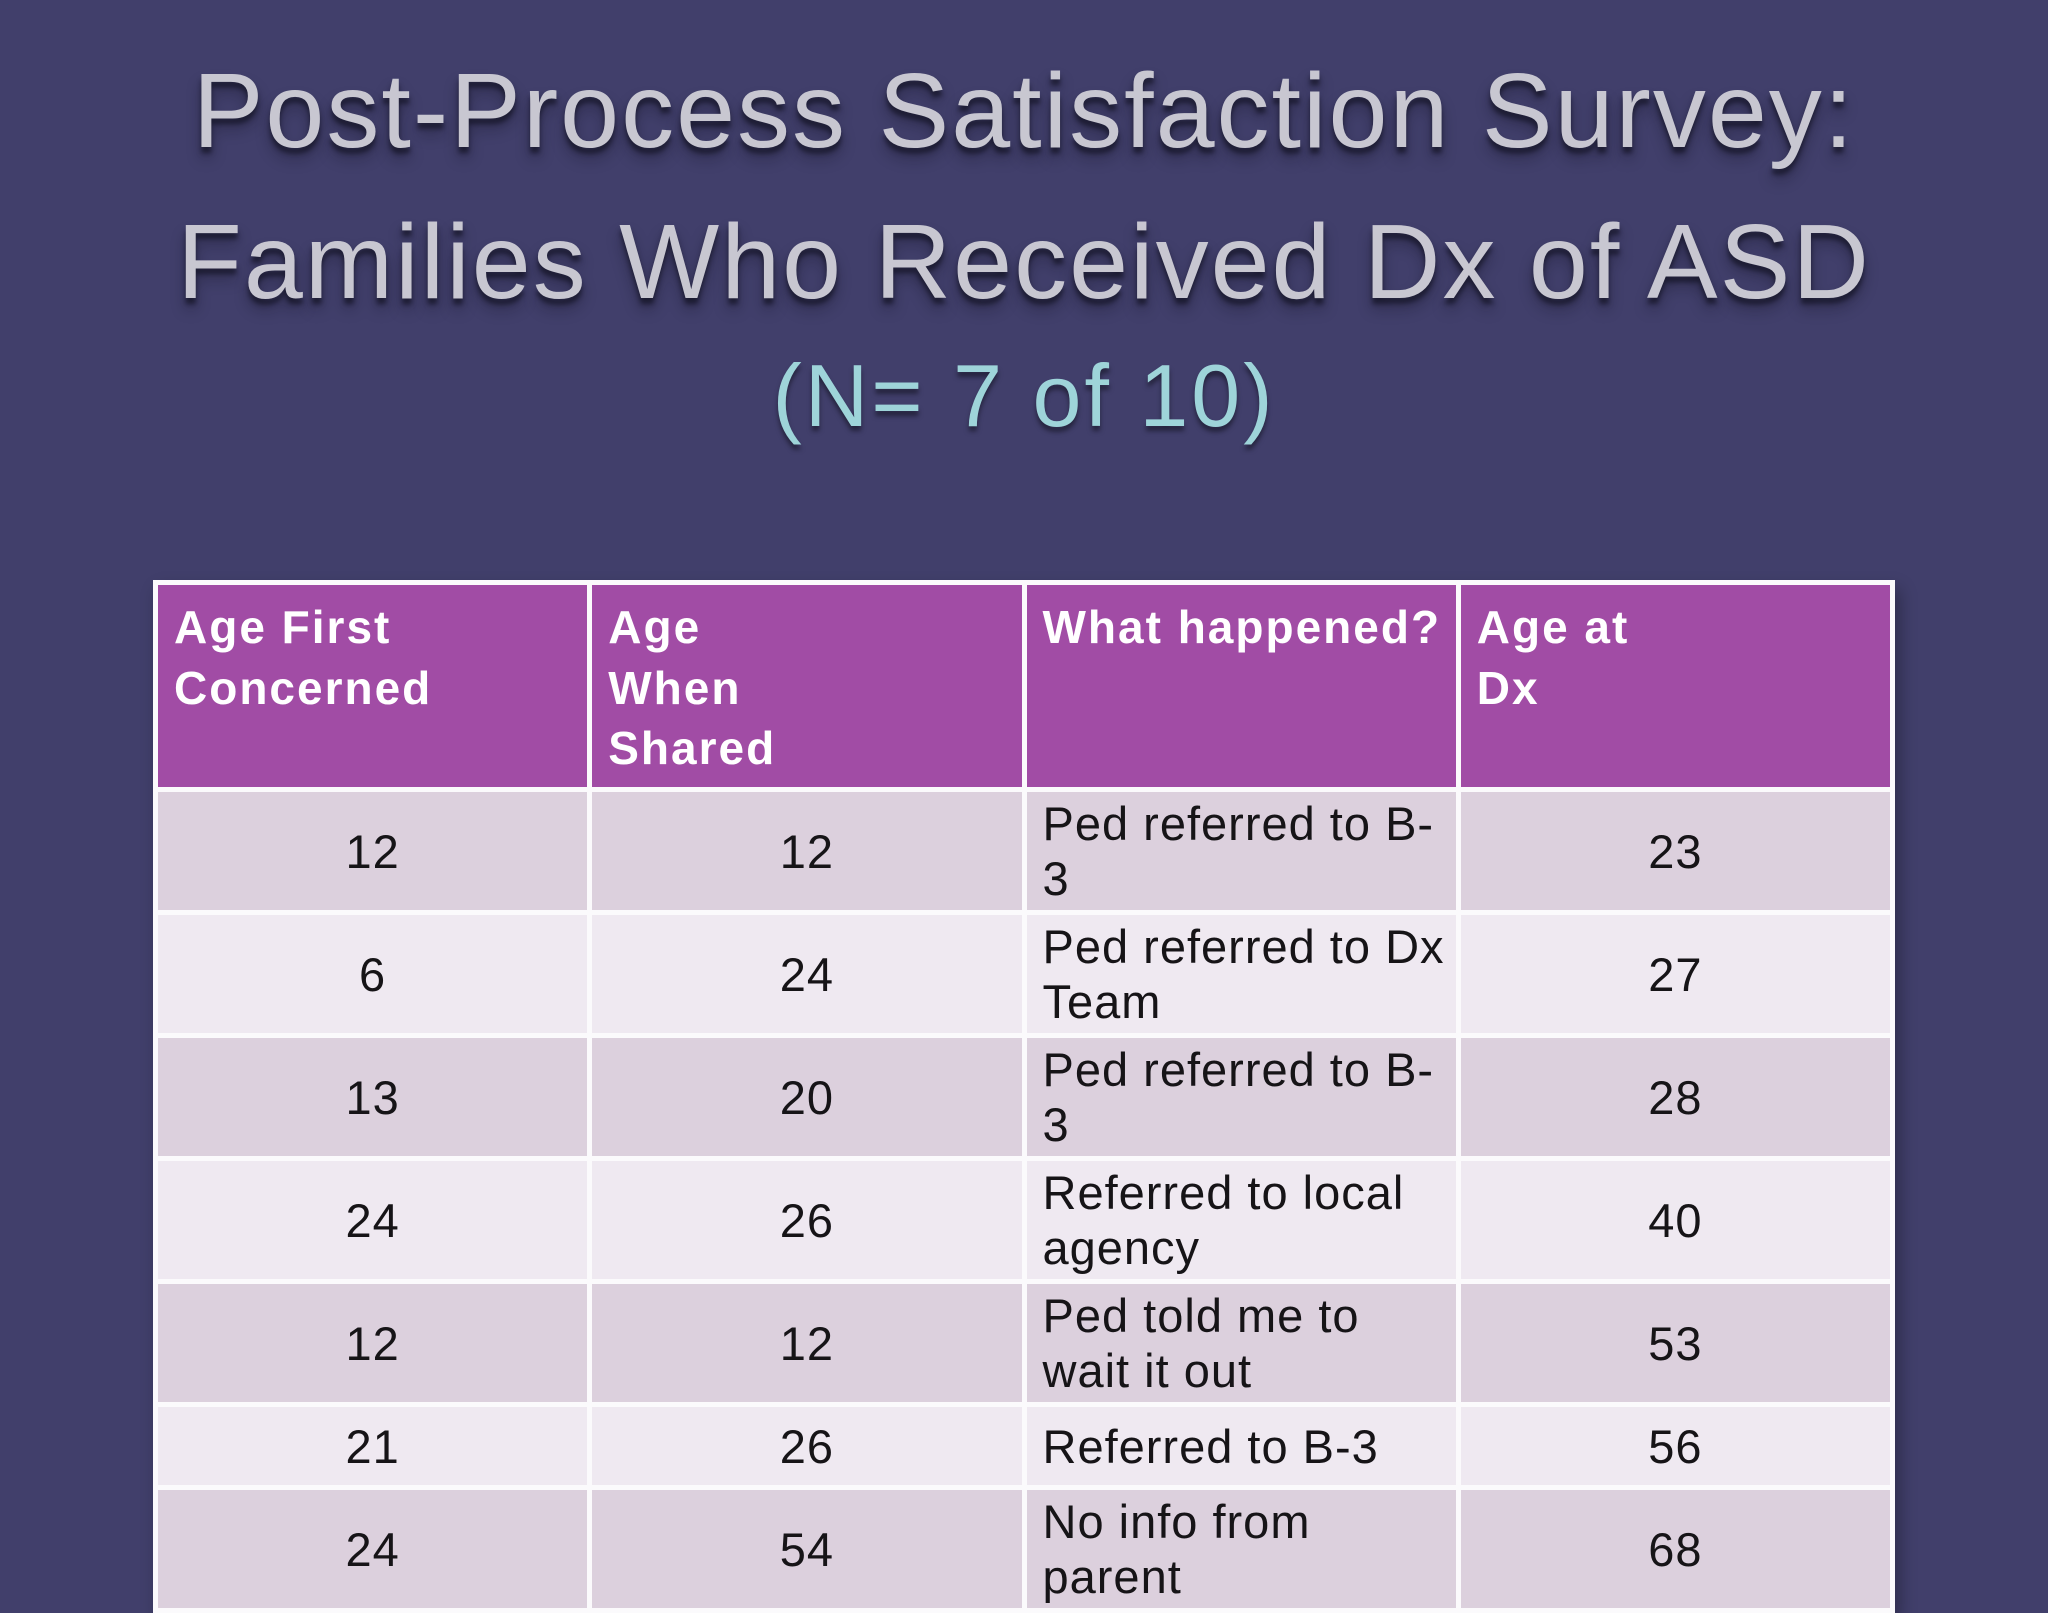 The width and height of the screenshot is (2048, 1613). What do you see at coordinates (1675, 1097) in the screenshot?
I see `table-cell: 28` at bounding box center [1675, 1097].